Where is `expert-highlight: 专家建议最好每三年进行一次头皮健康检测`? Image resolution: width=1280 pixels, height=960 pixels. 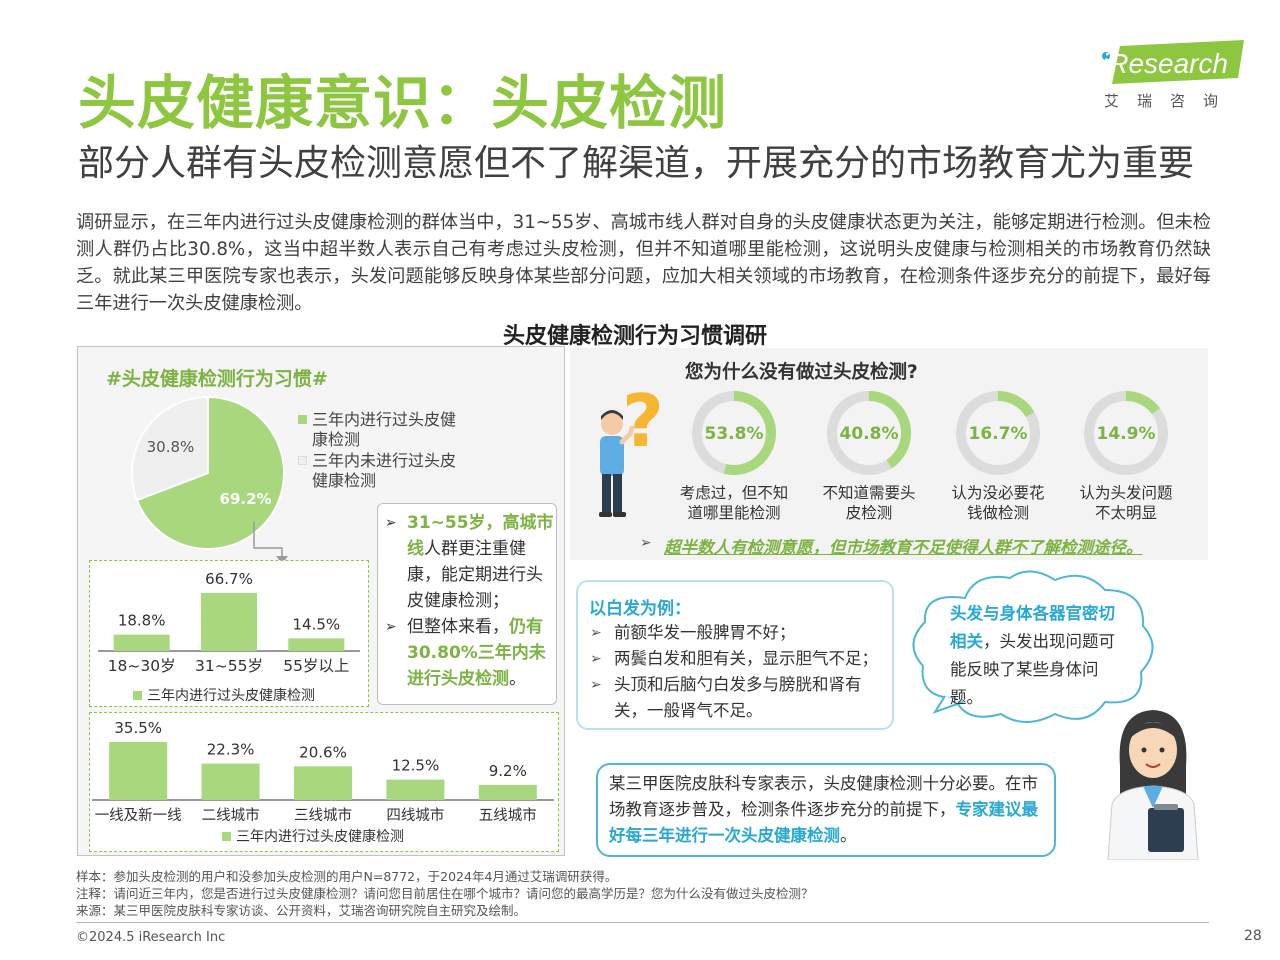 expert-highlight: 专家建议最好每三年进行一次头皮健康检测 is located at coordinates (823, 822).